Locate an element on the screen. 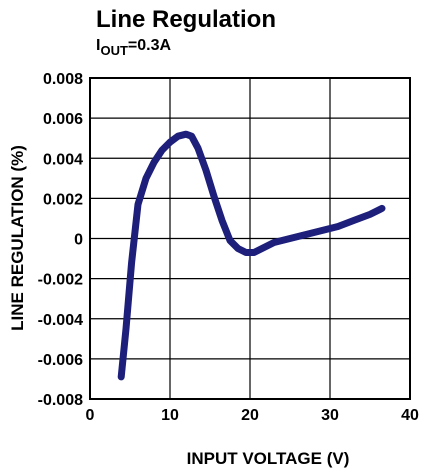 The height and width of the screenshot is (472, 425). y-tick-label: -0.004 is located at coordinates (60, 320).